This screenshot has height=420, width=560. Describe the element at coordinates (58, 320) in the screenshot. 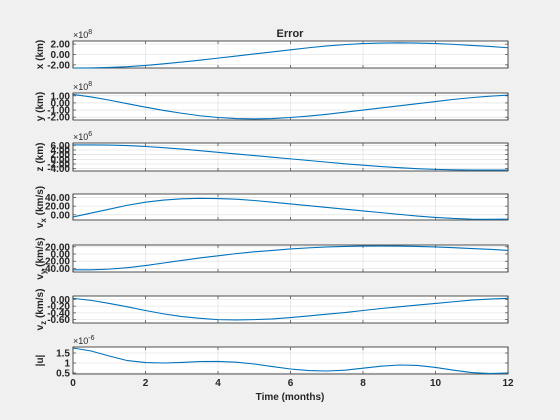

I see `y-tick-label: -0.60` at that location.